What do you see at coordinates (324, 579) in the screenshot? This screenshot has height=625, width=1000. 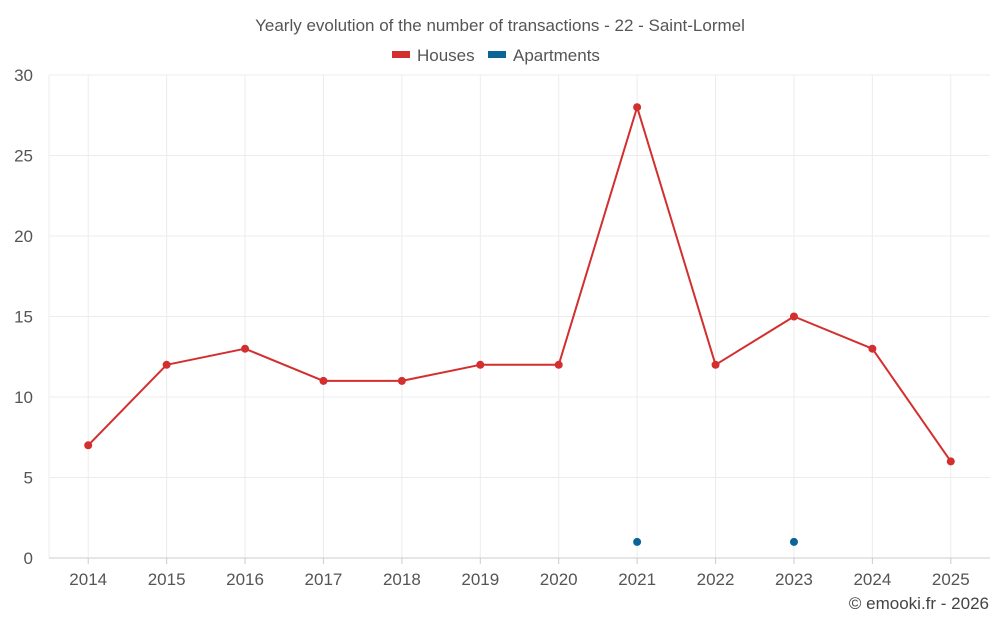 I see `x-tick-label: 2017` at bounding box center [324, 579].